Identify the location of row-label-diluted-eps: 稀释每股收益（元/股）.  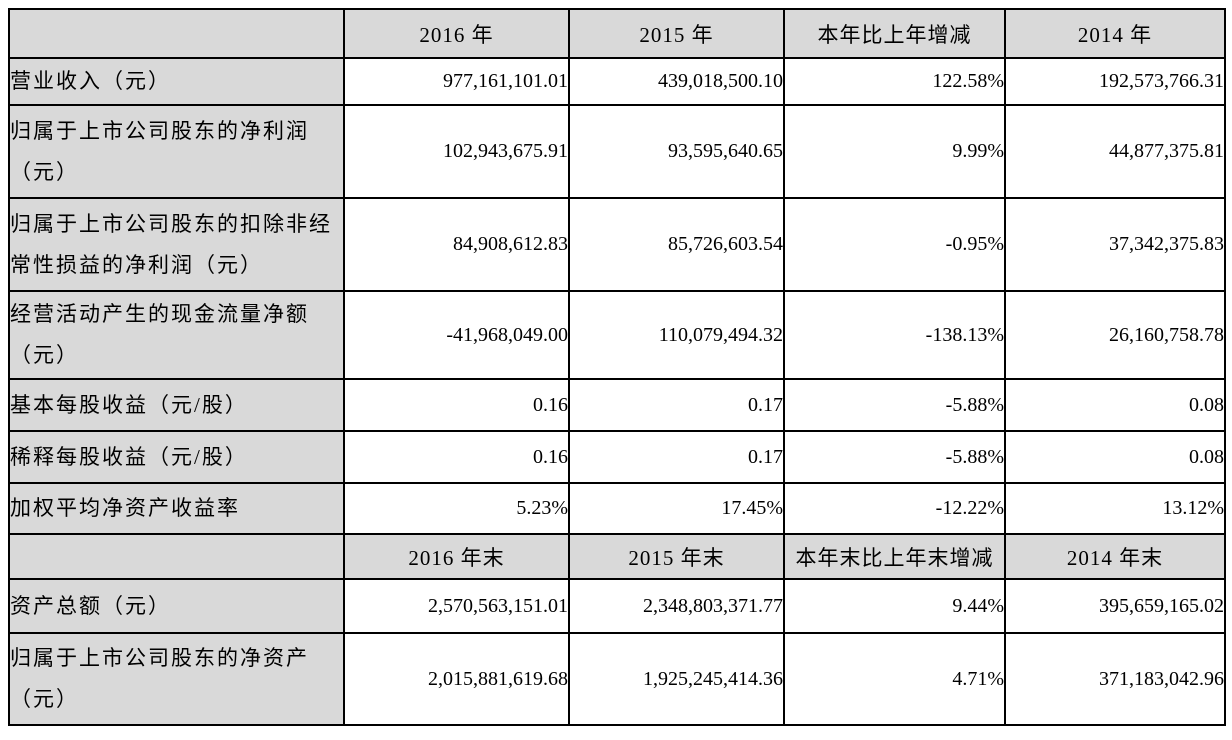
(176, 457).